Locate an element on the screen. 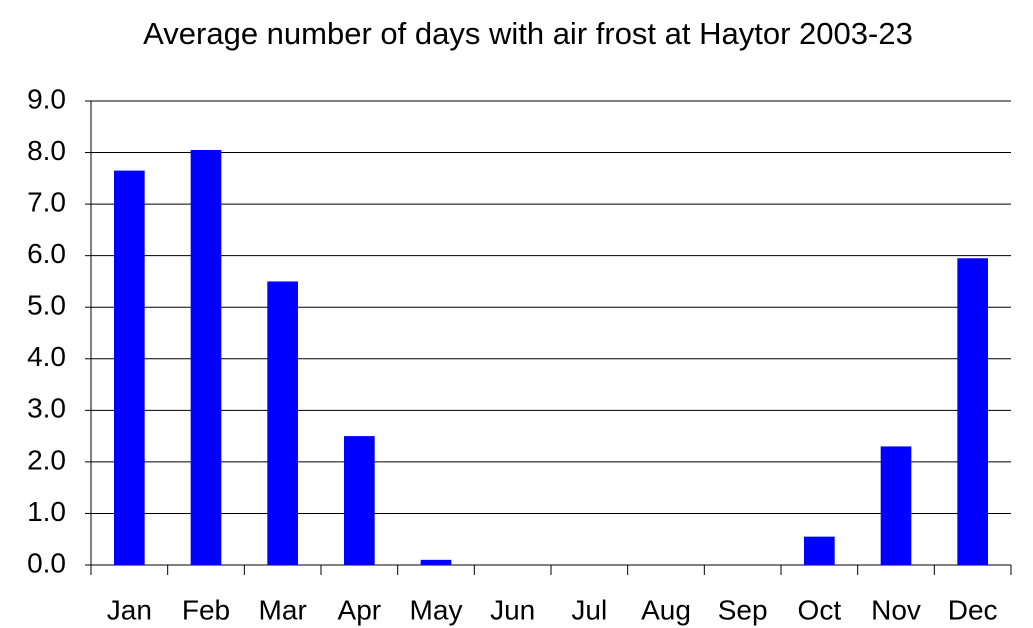 The height and width of the screenshot is (628, 1033). x-tick-label: Sep is located at coordinates (743, 609).